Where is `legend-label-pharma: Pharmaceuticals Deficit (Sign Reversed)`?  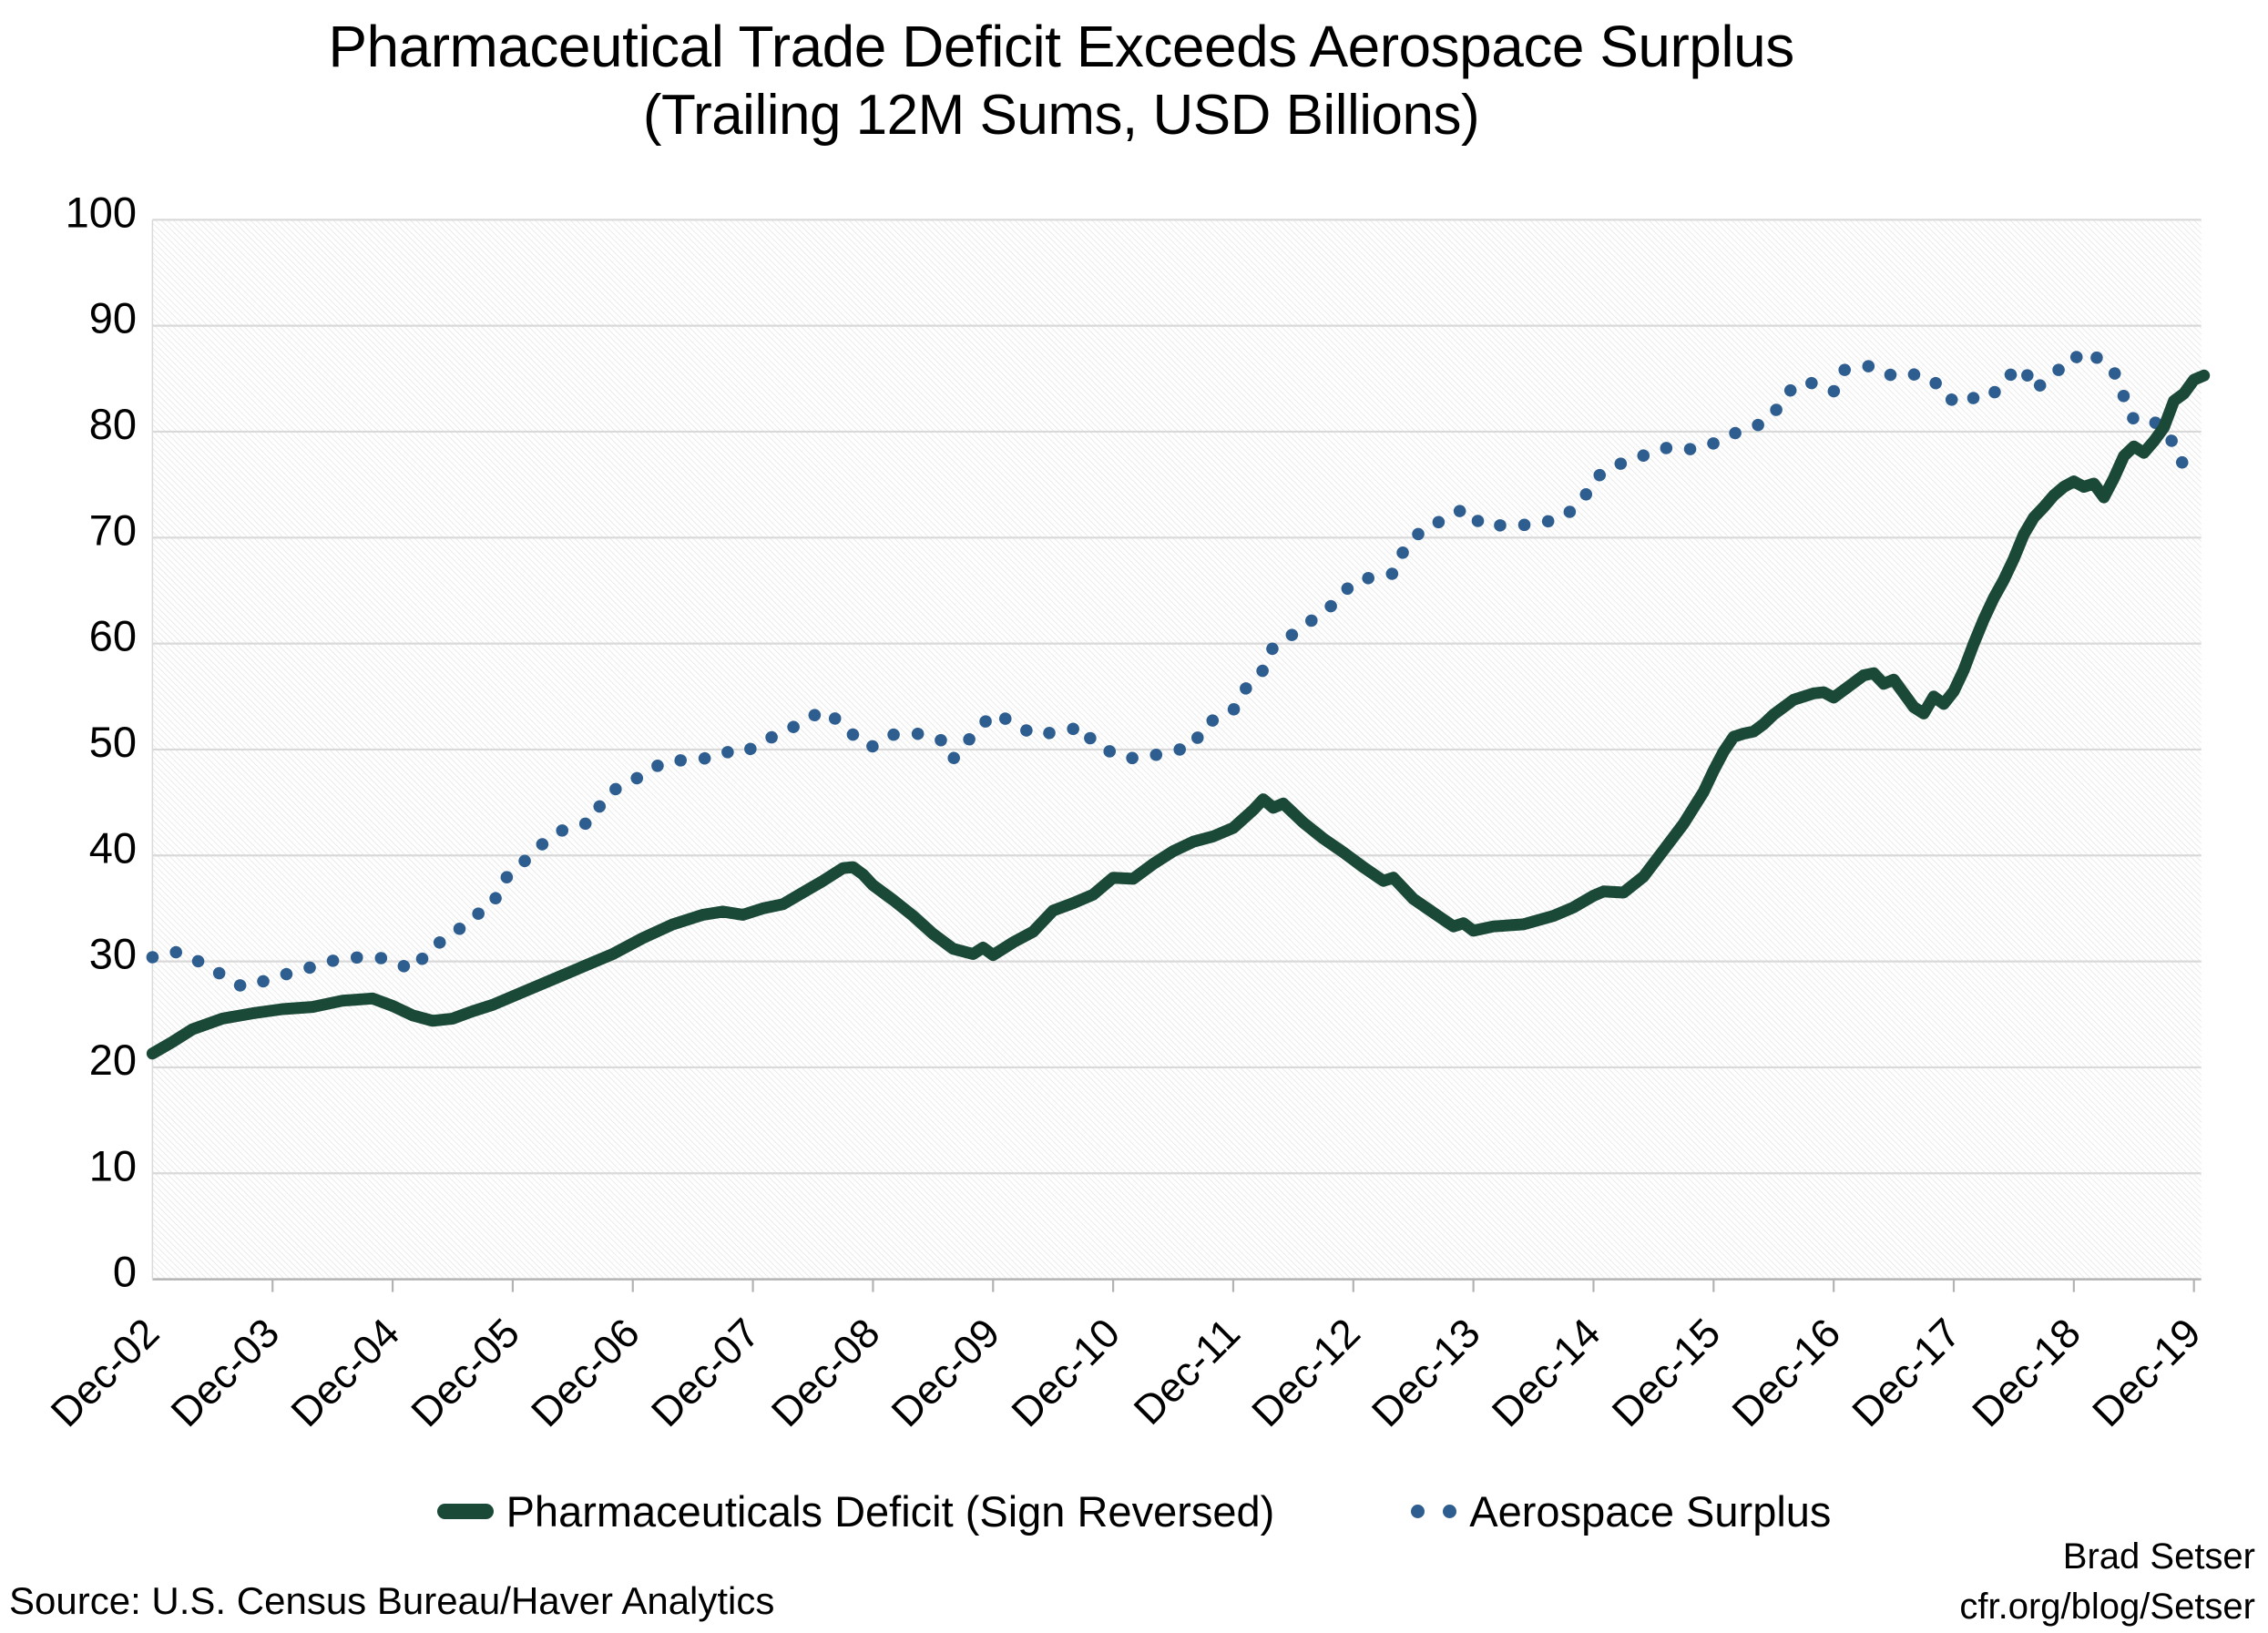 legend-label-pharma: Pharmaceuticals Deficit (Sign Reversed) is located at coordinates (890, 1511).